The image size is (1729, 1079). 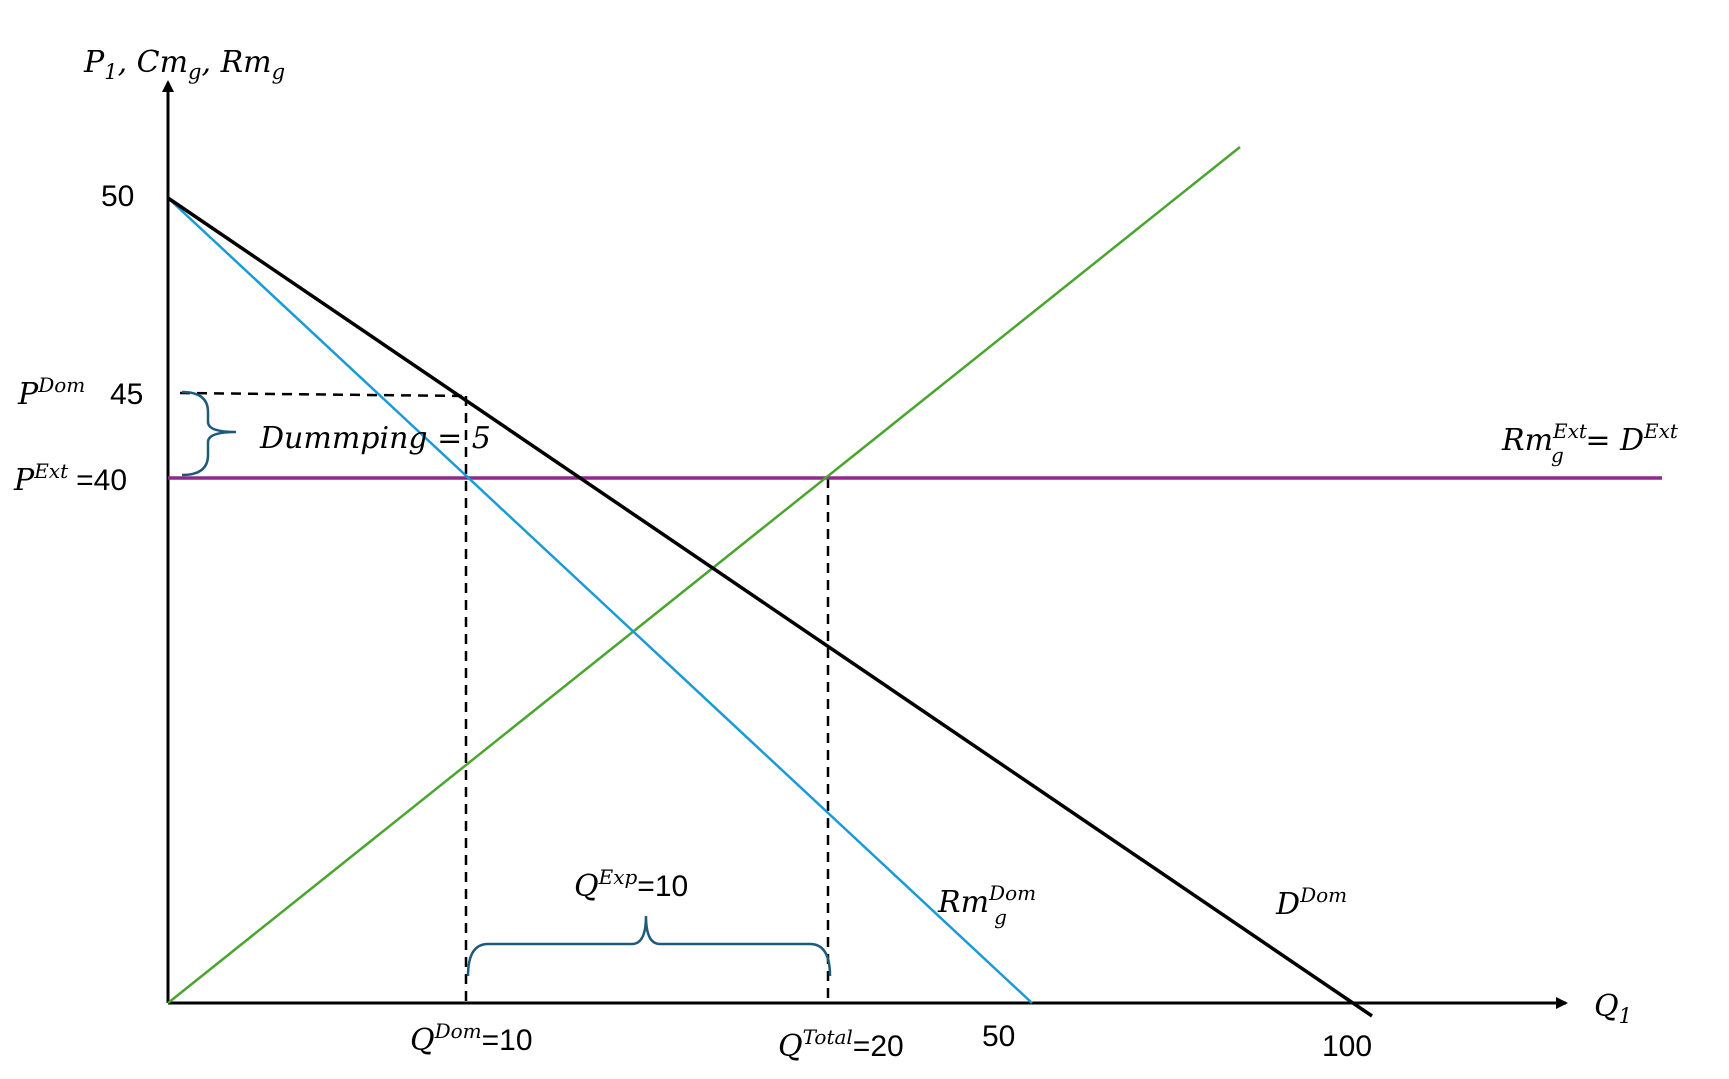 What do you see at coordinates (51, 392) in the screenshot?
I see `p-dom-label: PDom` at bounding box center [51, 392].